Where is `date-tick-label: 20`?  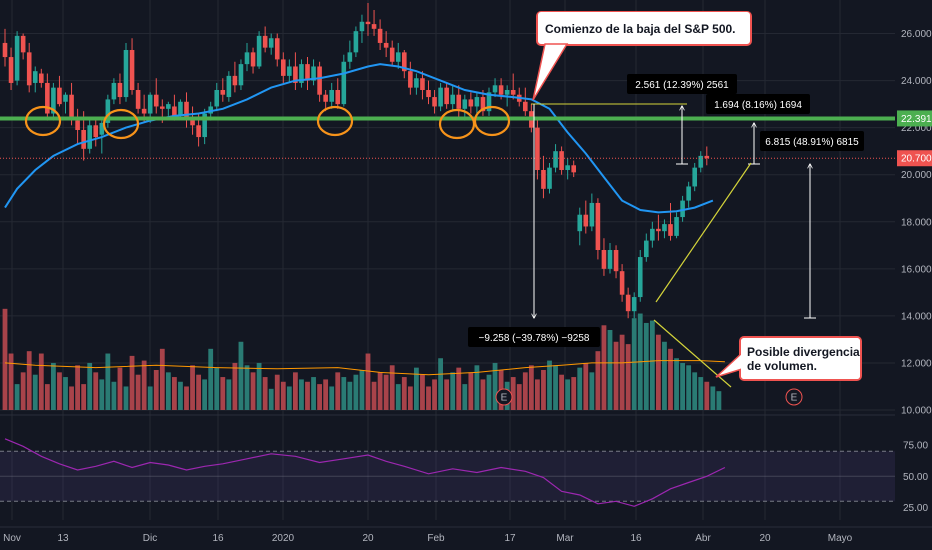 date-tick-label: 20 is located at coordinates (765, 538).